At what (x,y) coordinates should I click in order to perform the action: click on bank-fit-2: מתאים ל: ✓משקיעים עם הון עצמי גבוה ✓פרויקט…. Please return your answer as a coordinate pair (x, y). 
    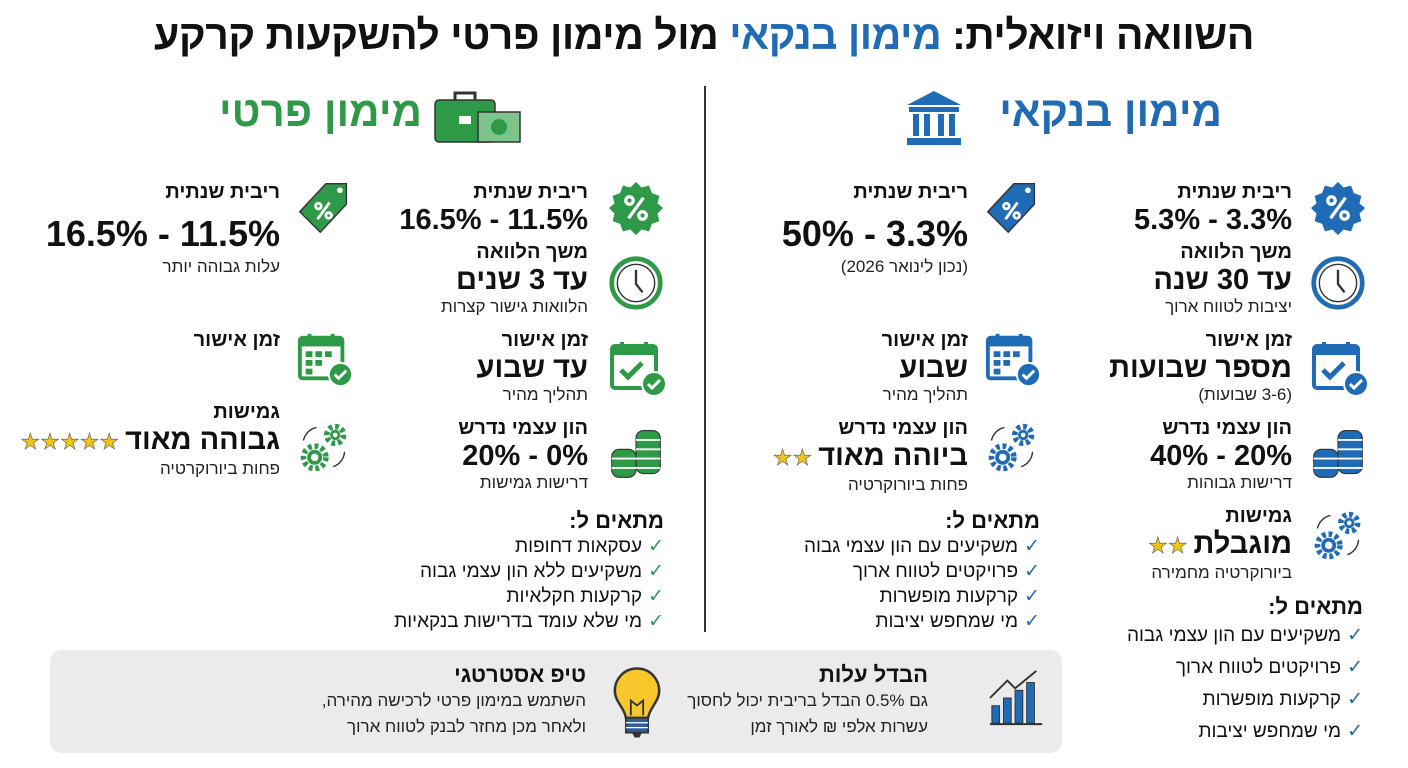
    Looking at the image, I should click on (922, 571).